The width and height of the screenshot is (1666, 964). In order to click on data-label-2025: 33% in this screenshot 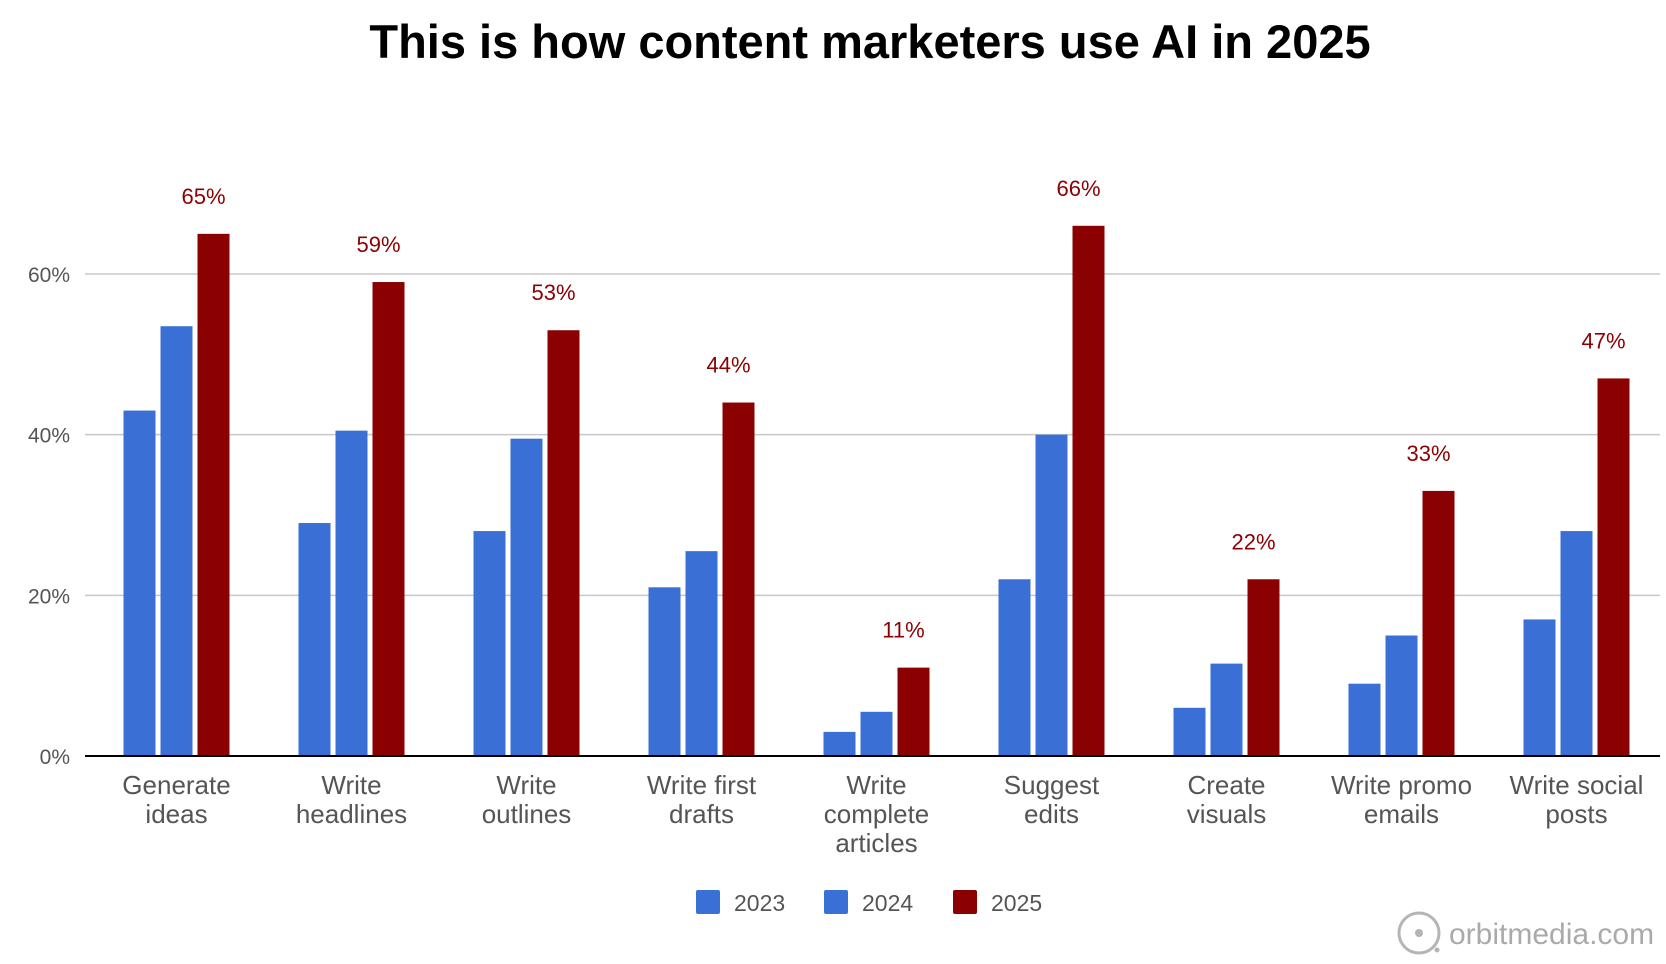, I will do `click(1428, 453)`.